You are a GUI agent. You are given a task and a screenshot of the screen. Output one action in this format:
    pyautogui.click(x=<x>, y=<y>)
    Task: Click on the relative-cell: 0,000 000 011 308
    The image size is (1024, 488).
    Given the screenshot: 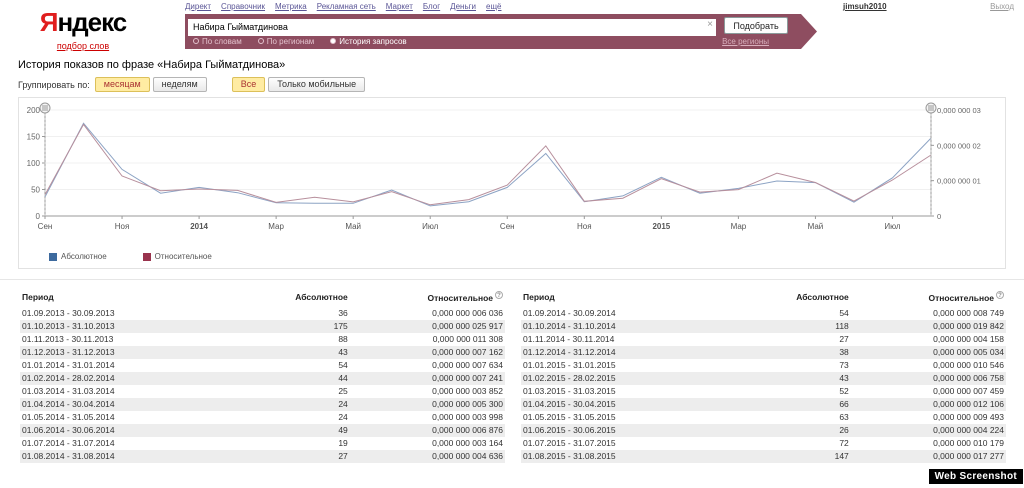 What is the action you would take?
    pyautogui.click(x=467, y=338)
    